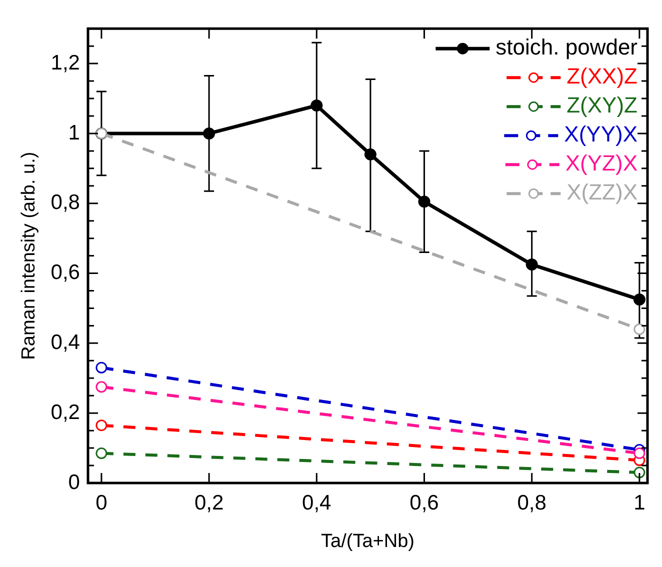  I want to click on x-tick-label: 0,8, so click(531, 502).